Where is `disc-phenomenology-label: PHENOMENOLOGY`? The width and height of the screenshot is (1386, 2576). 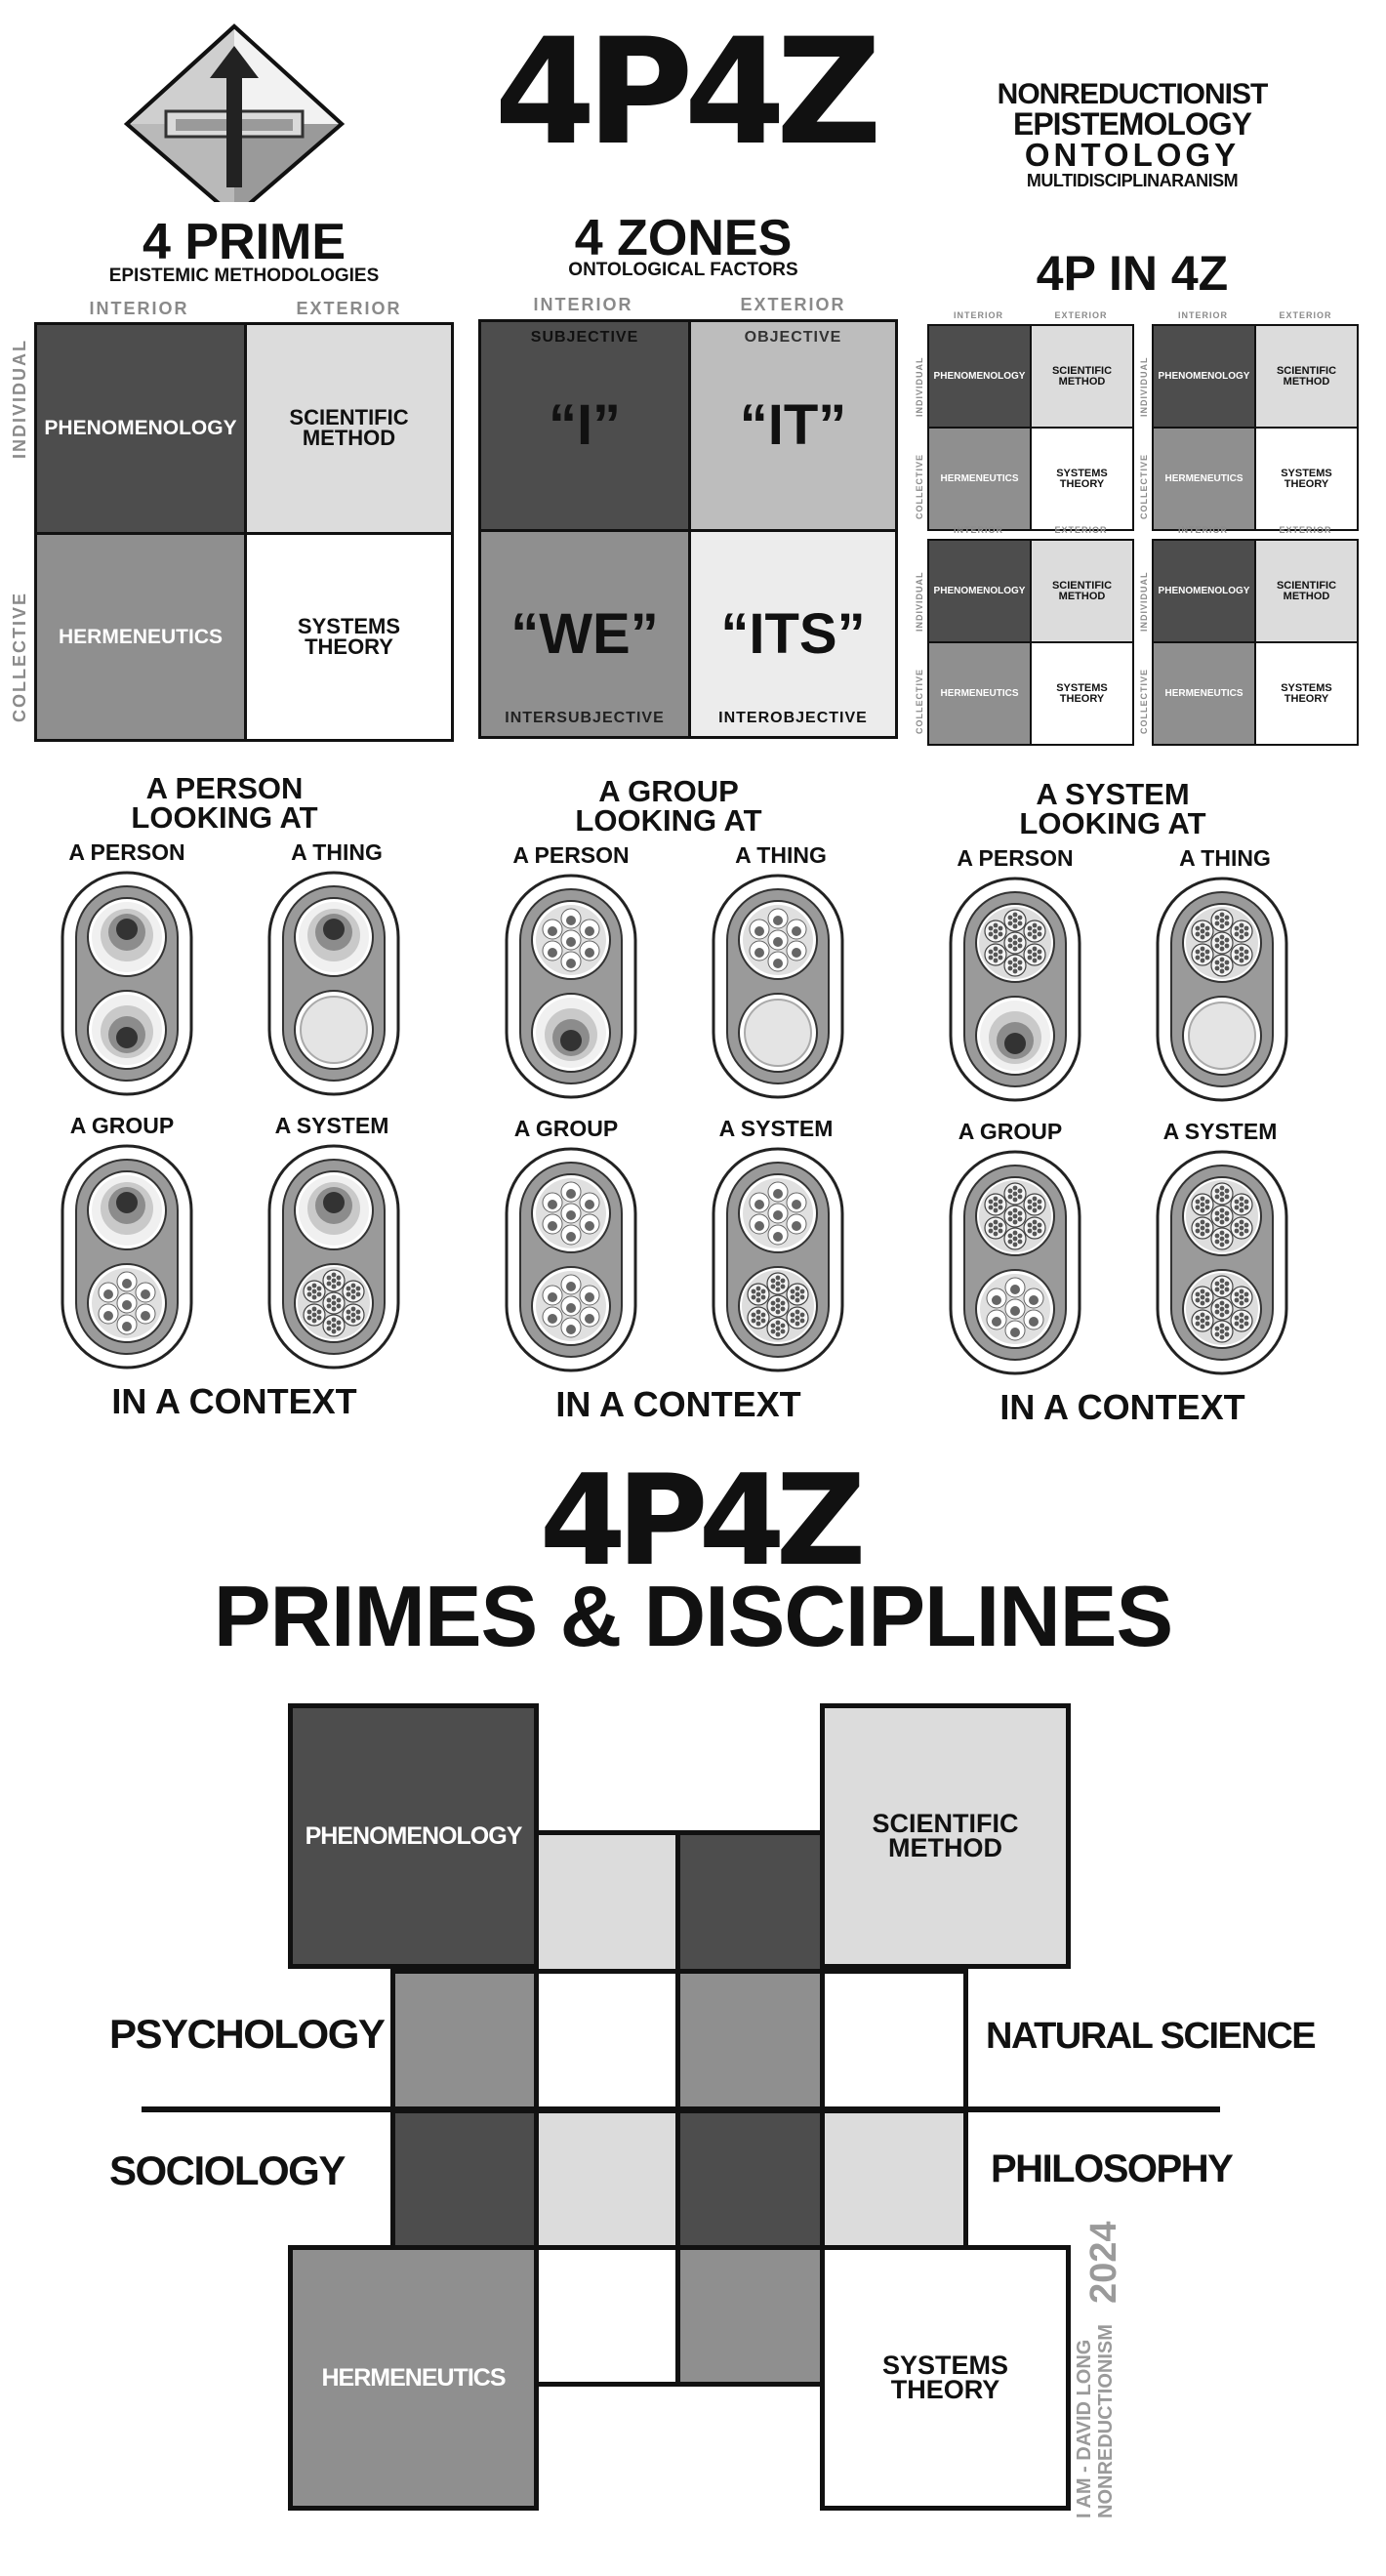
disc-phenomenology-label: PHENOMENOLOGY is located at coordinates (414, 1835).